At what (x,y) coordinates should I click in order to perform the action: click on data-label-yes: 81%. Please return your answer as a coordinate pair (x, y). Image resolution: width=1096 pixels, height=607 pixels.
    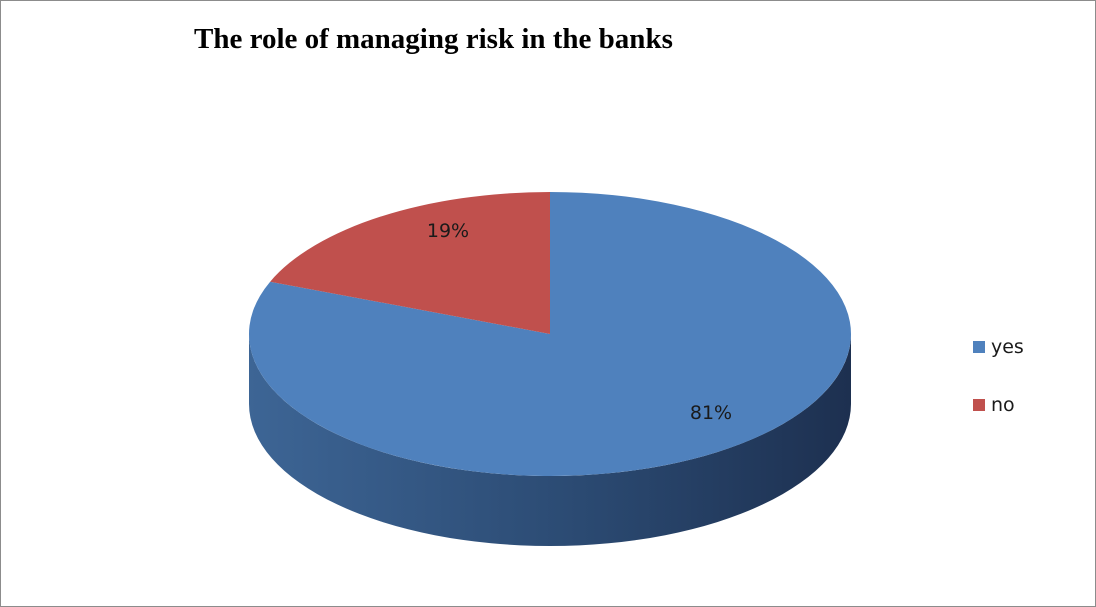
    Looking at the image, I should click on (711, 413).